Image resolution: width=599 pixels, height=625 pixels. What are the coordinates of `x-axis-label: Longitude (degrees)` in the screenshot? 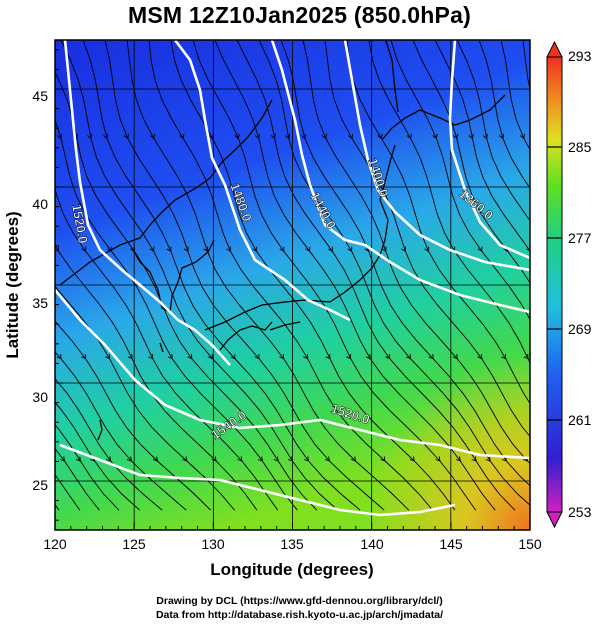 It's located at (291, 569).